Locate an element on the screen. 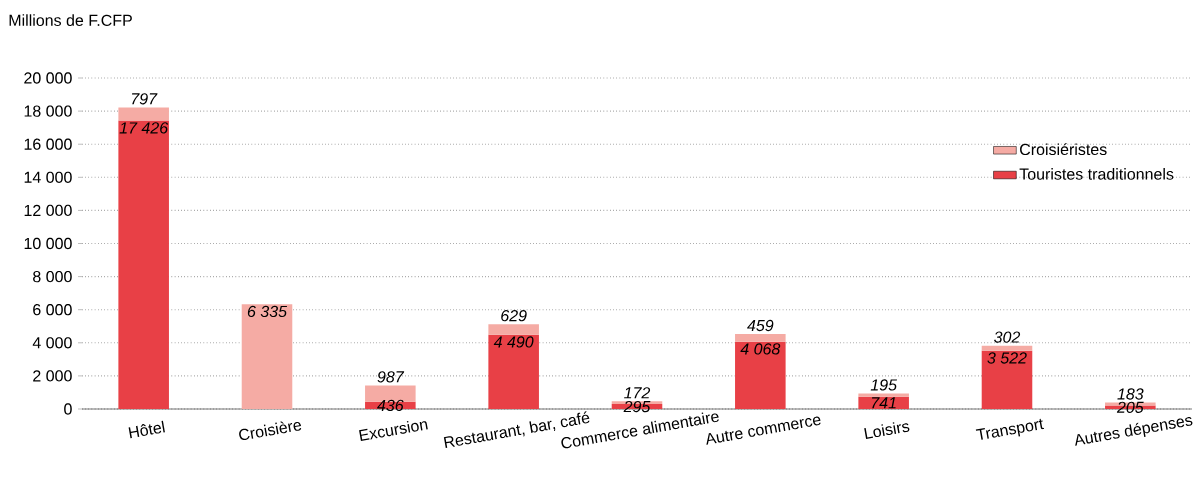  data-label: 629 is located at coordinates (514, 316).